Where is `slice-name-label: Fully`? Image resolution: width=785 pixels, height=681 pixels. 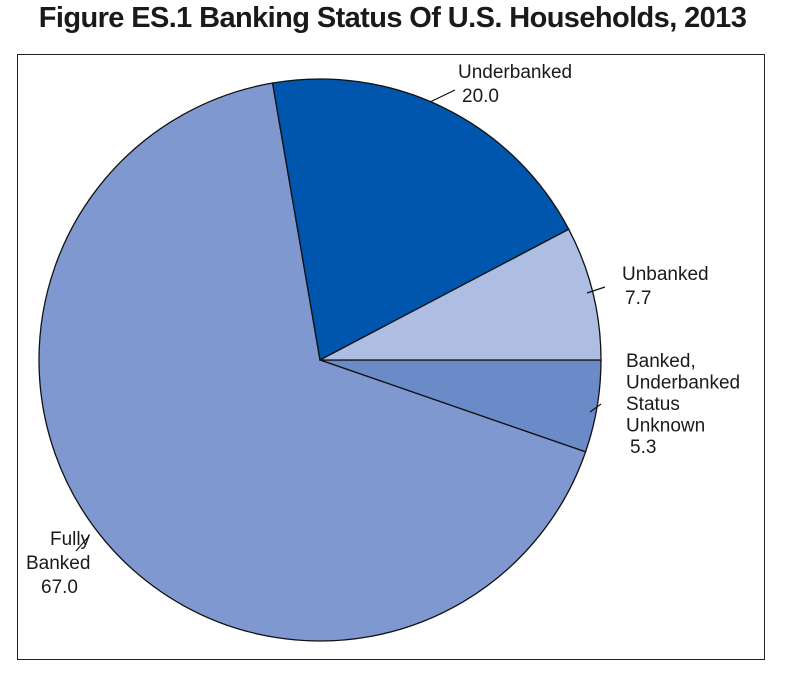 slice-name-label: Fully is located at coordinates (70, 539).